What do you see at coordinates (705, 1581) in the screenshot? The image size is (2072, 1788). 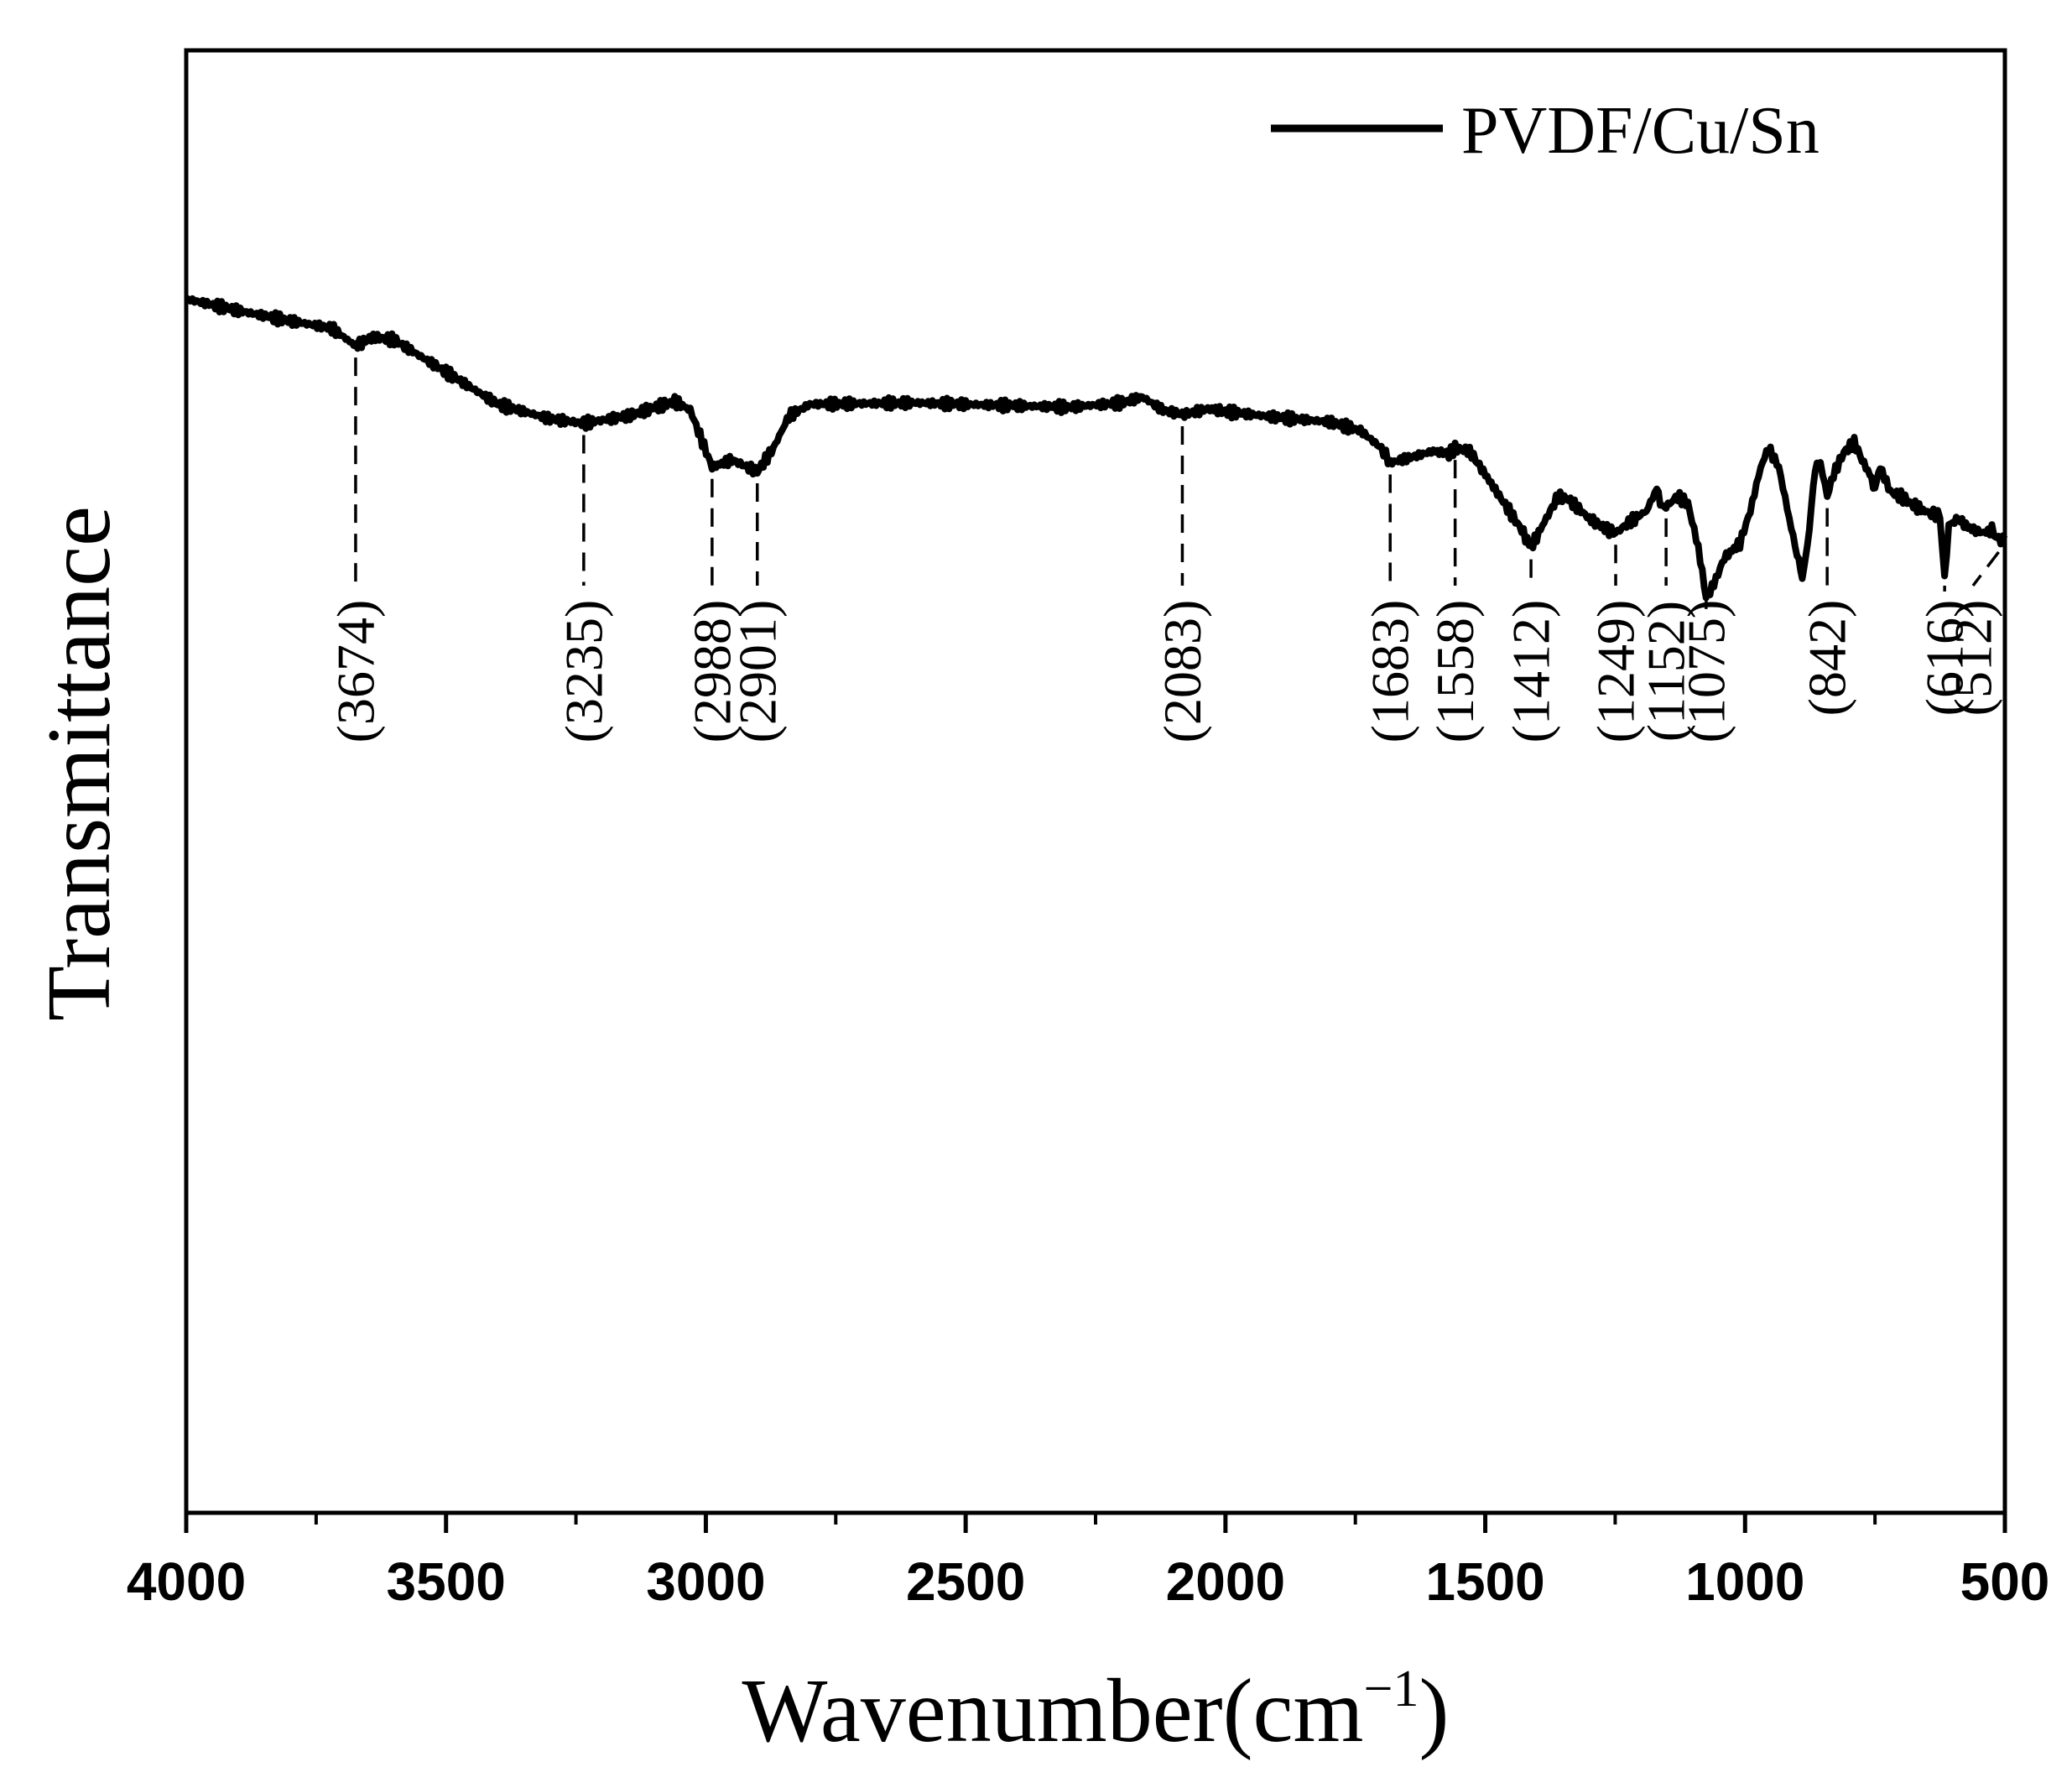 I see `x-tick-label-3000: 3000` at bounding box center [705, 1581].